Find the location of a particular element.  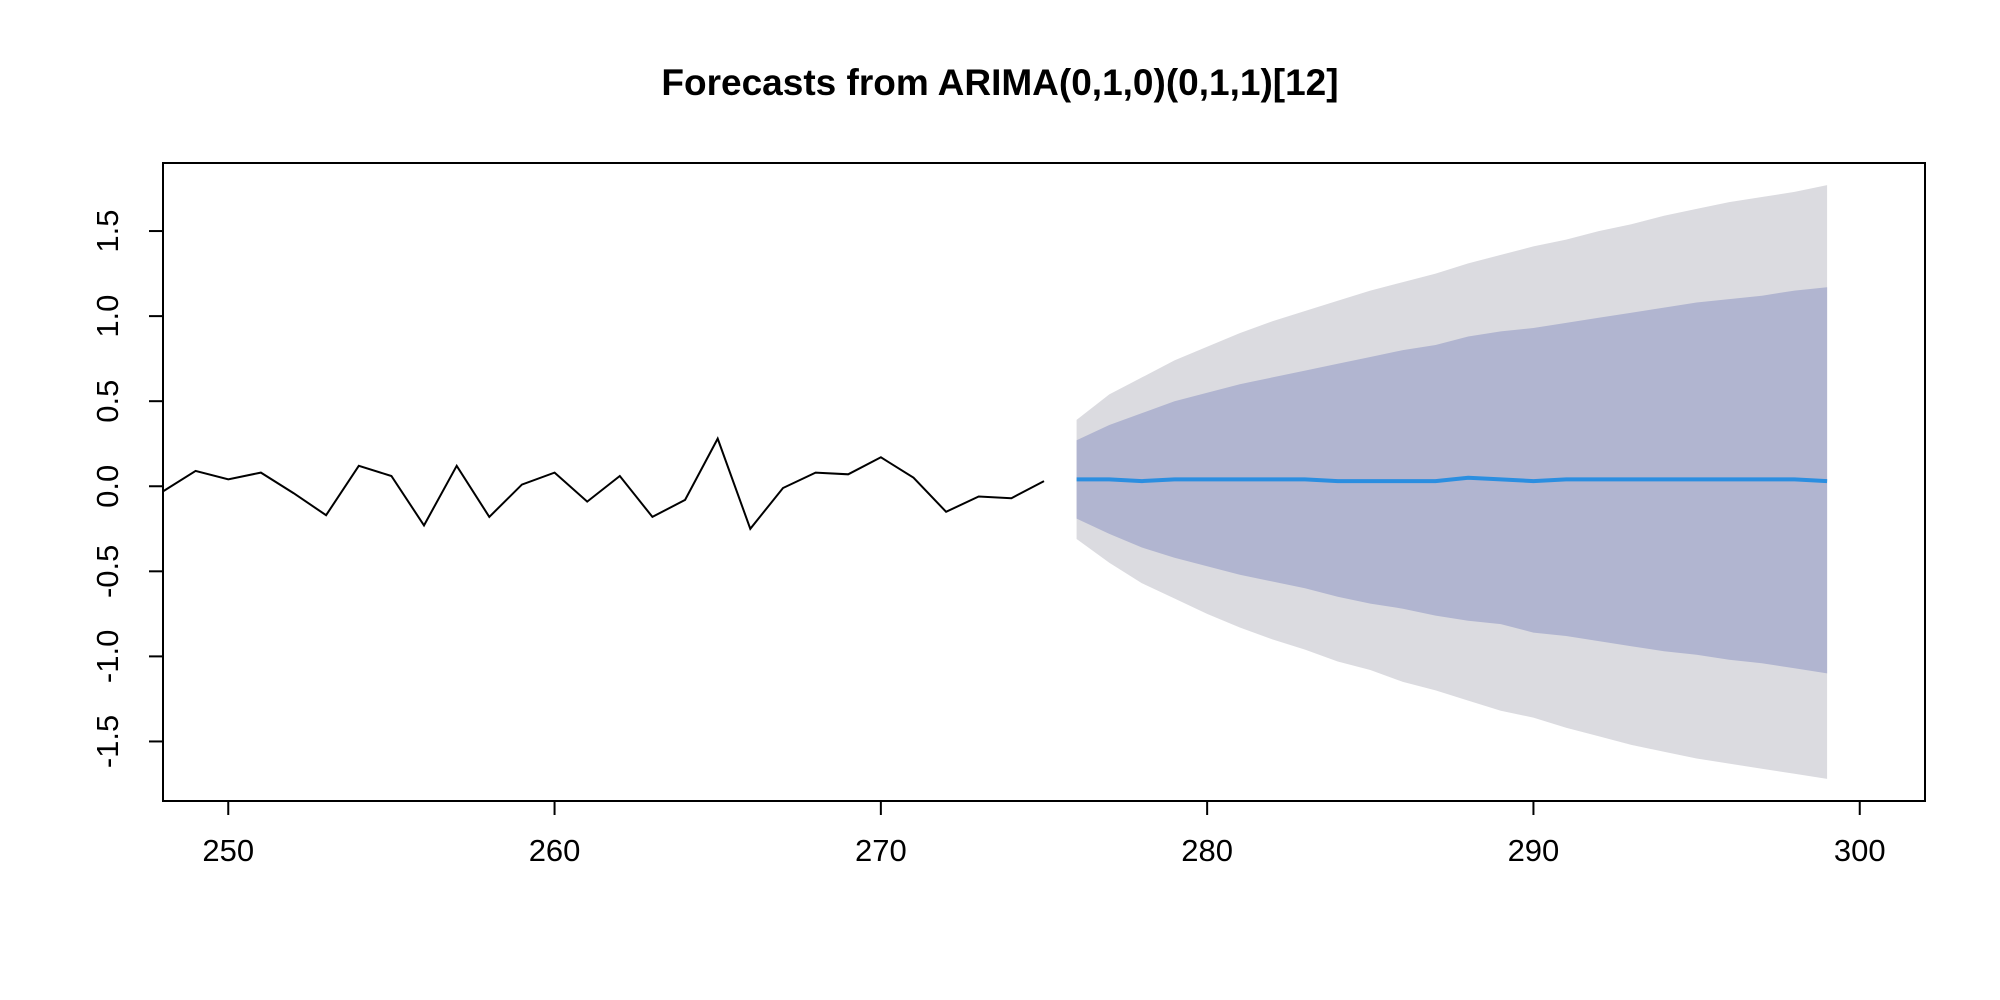

y-tick-label: 0.0 is located at coordinates (107, 486).